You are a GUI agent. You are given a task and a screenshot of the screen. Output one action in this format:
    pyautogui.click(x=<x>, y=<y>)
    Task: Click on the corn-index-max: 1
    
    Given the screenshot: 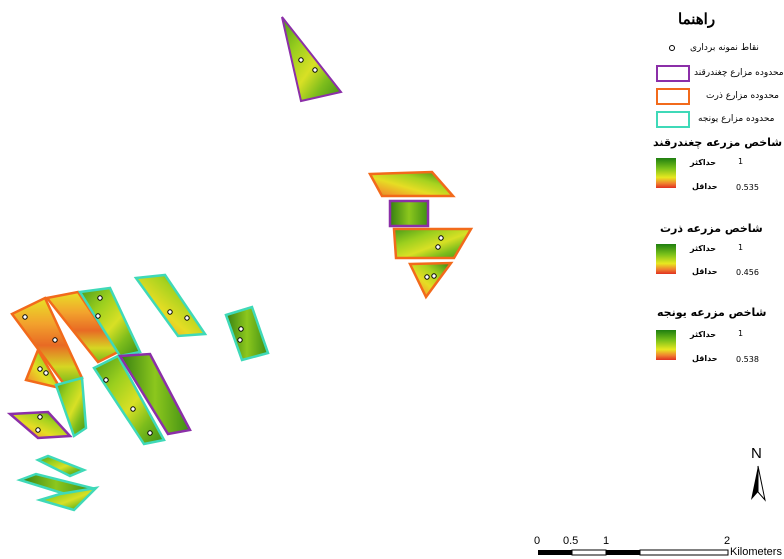 What is the action you would take?
    pyautogui.click(x=741, y=247)
    